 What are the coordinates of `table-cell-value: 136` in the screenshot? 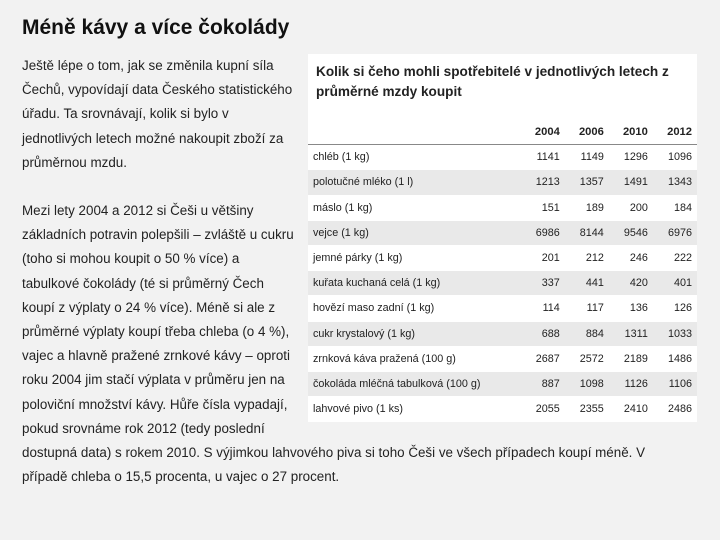 It's located at (638, 308).